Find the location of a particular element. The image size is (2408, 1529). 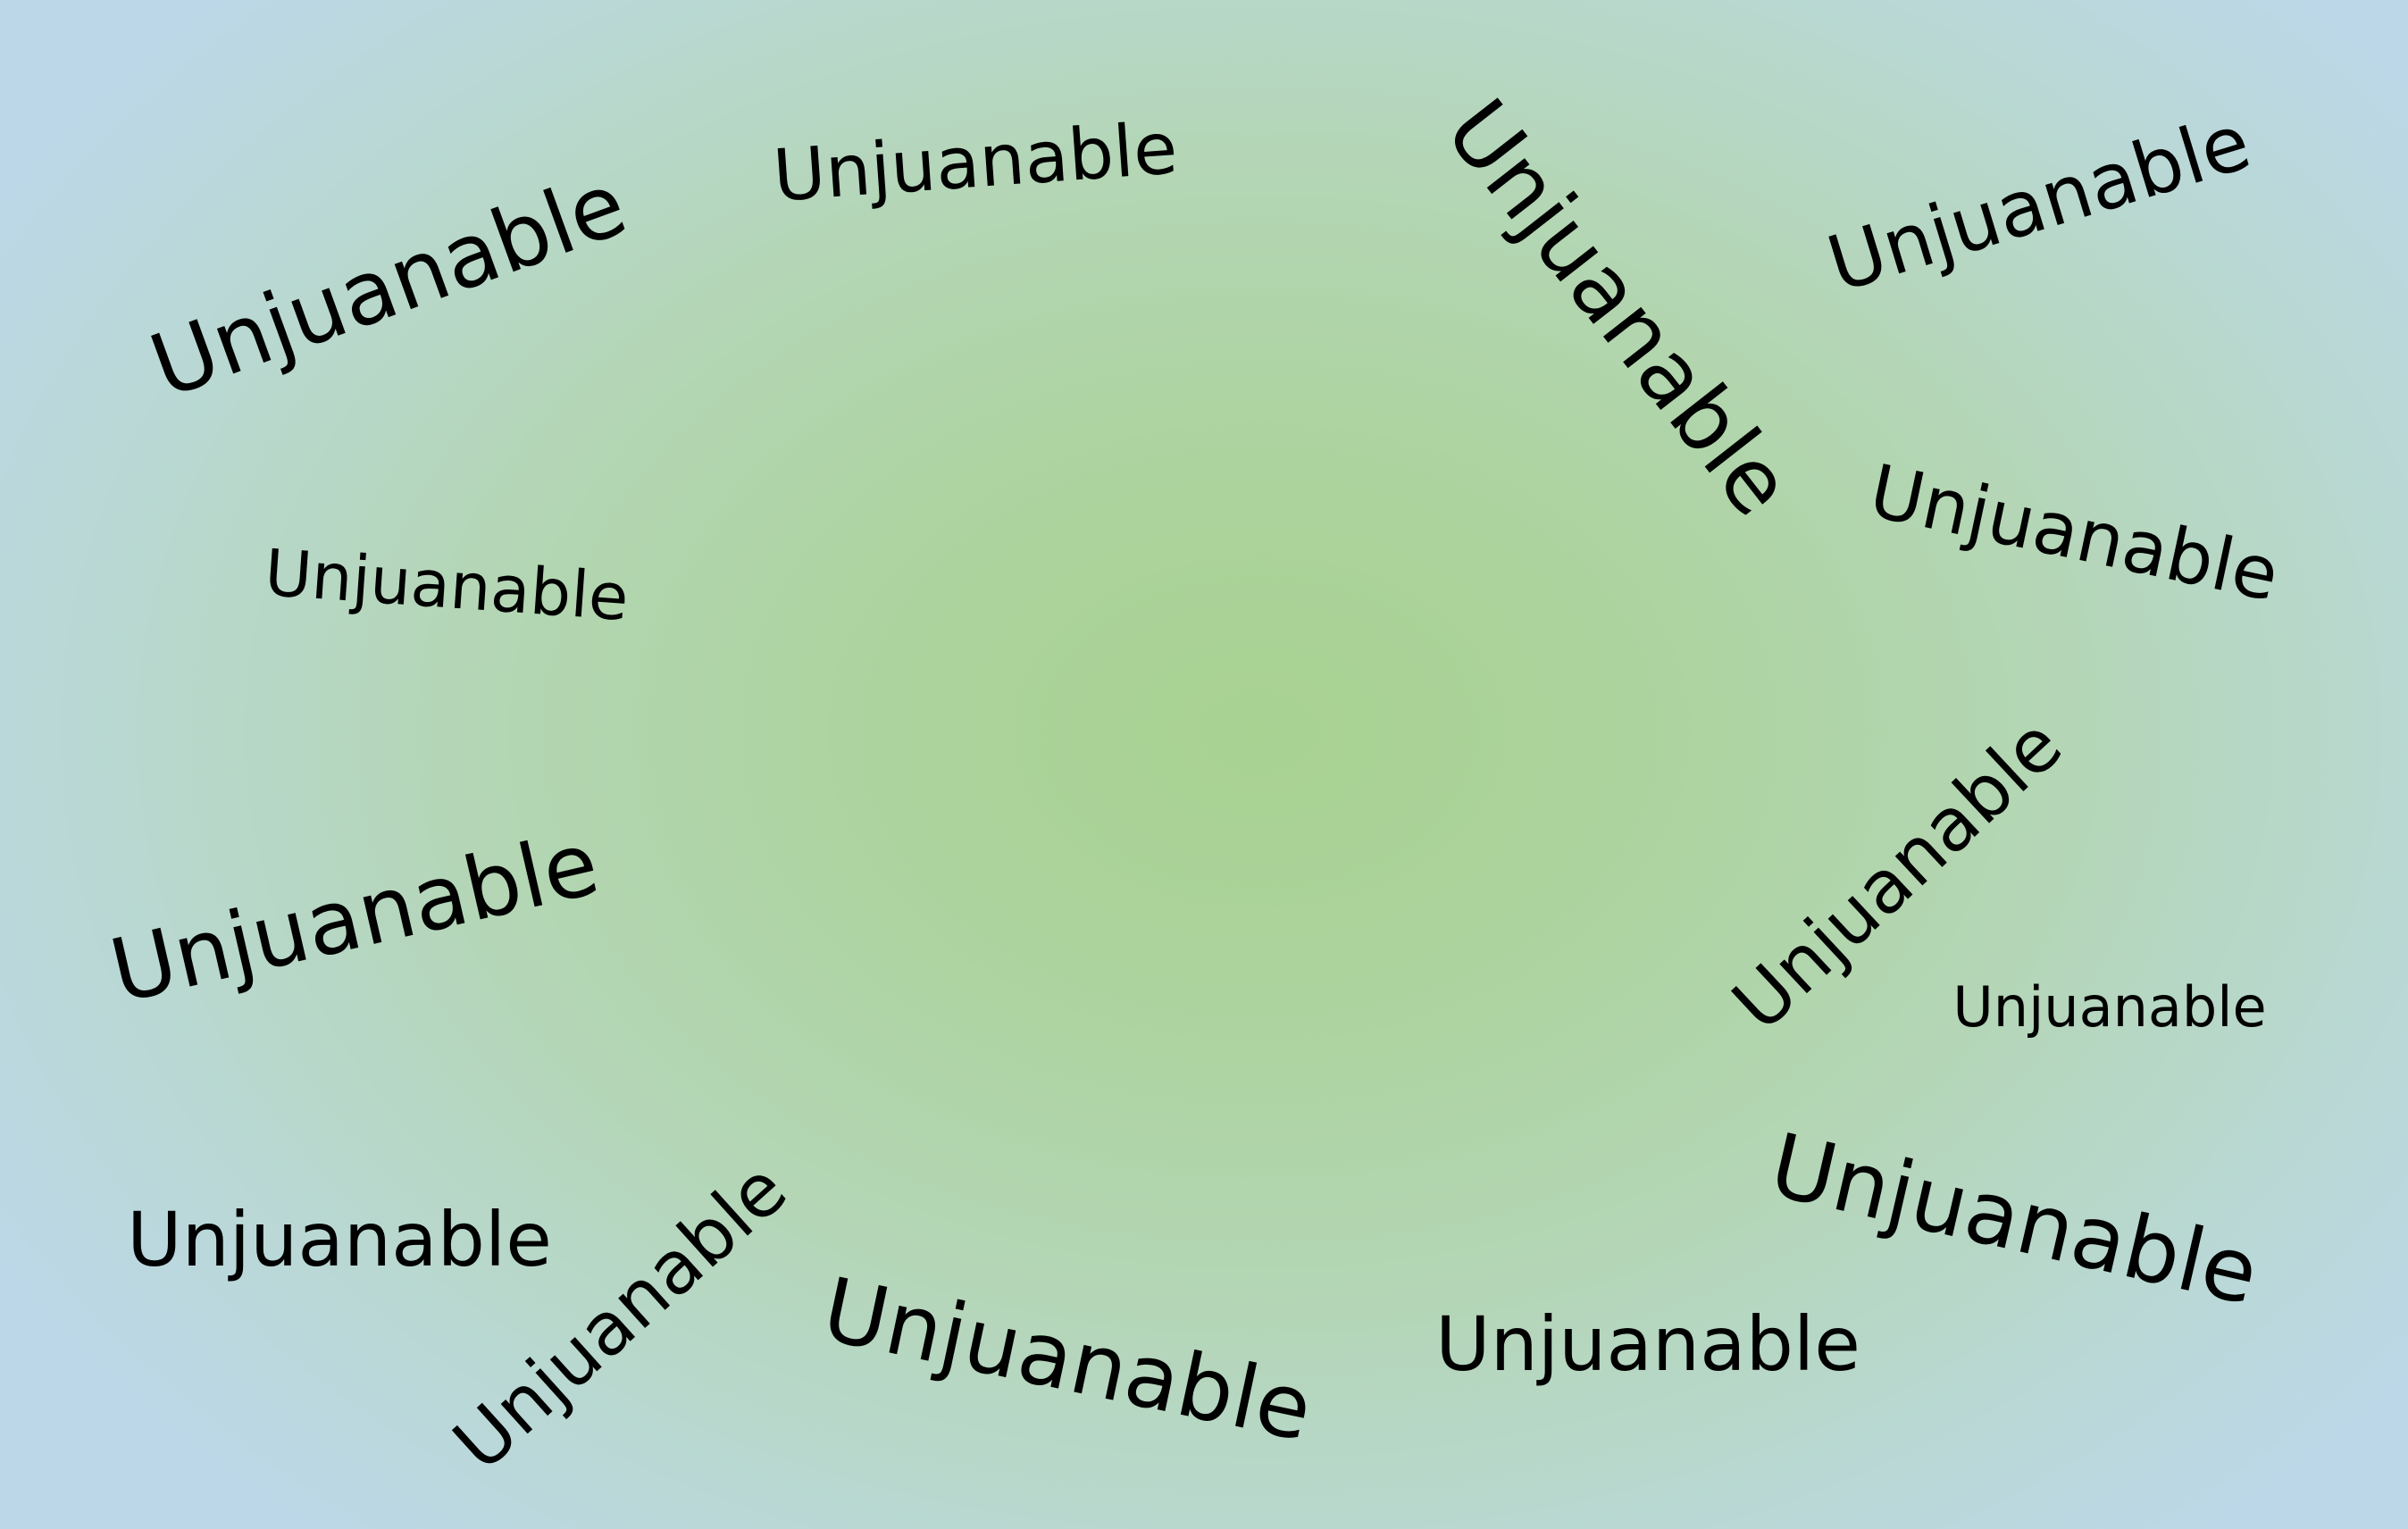

word-right-upper: Unjuanable is located at coordinates (2074, 533).